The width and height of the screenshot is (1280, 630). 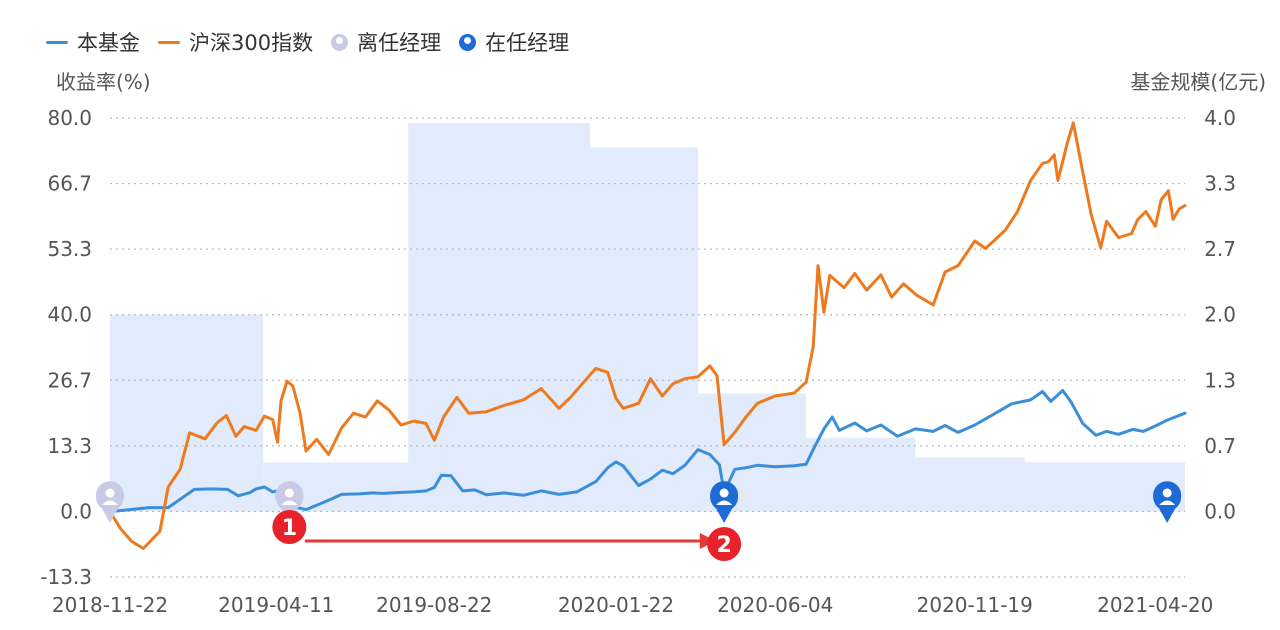 I want to click on step-marker-2: 2, so click(x=724, y=544).